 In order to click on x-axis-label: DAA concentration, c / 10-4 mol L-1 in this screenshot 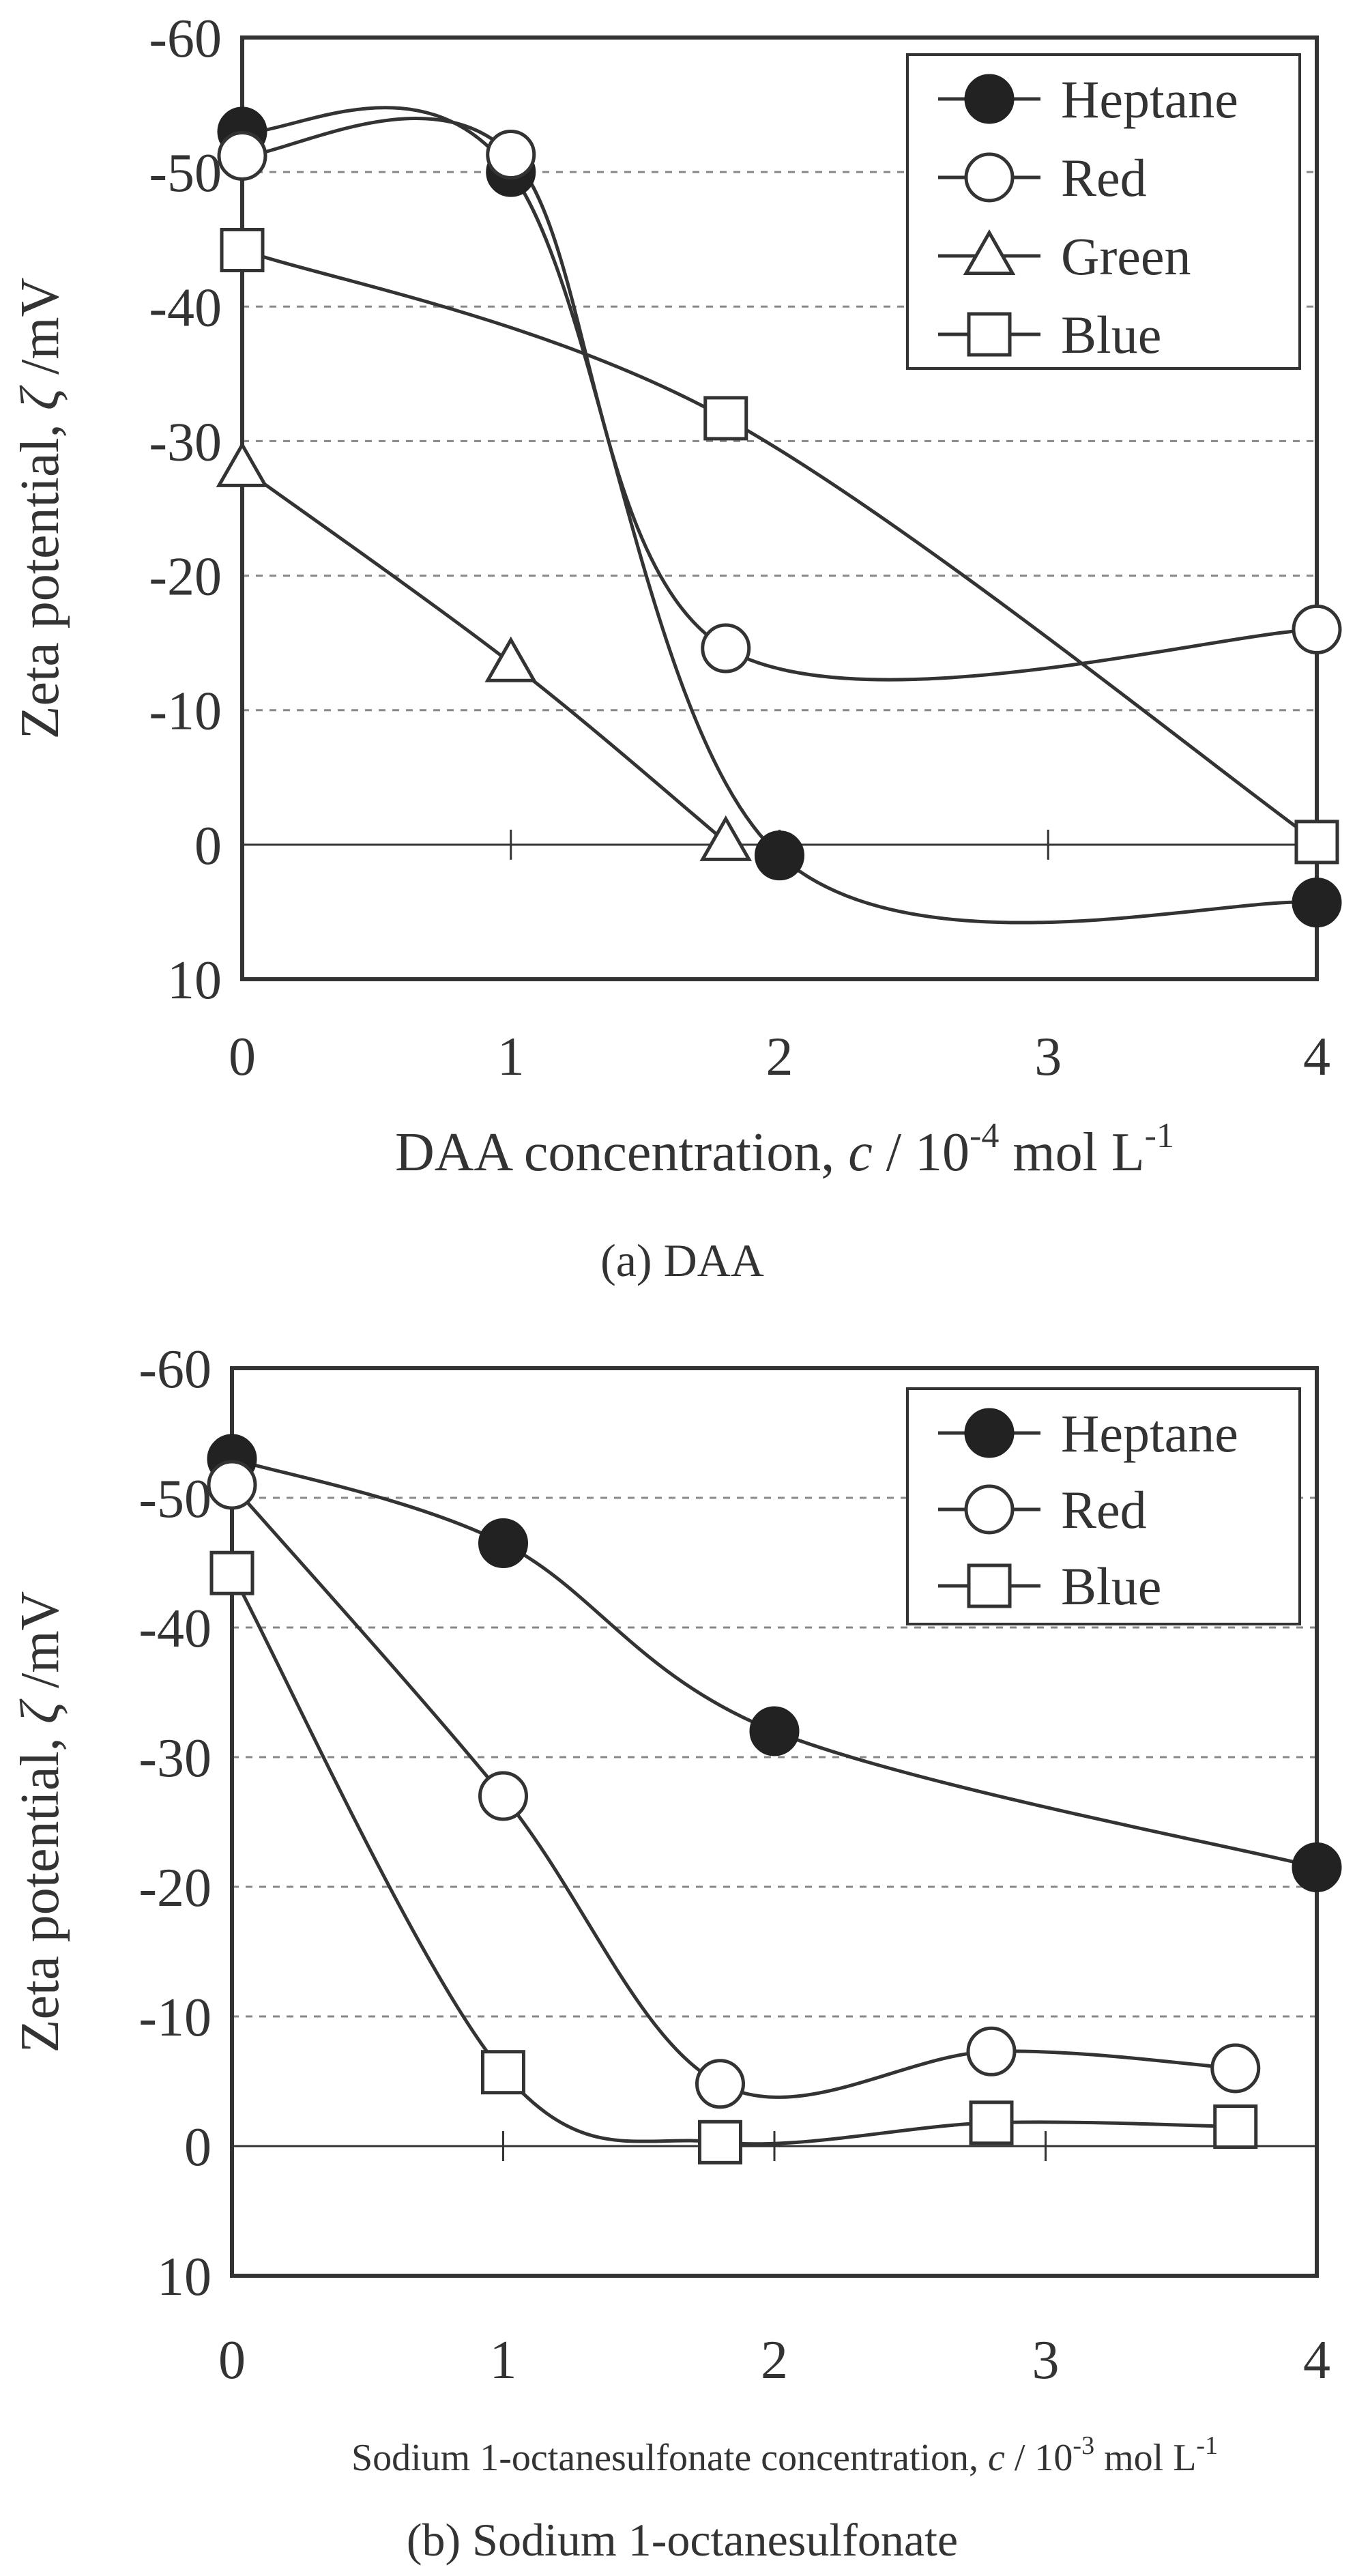, I will do `click(784, 1149)`.